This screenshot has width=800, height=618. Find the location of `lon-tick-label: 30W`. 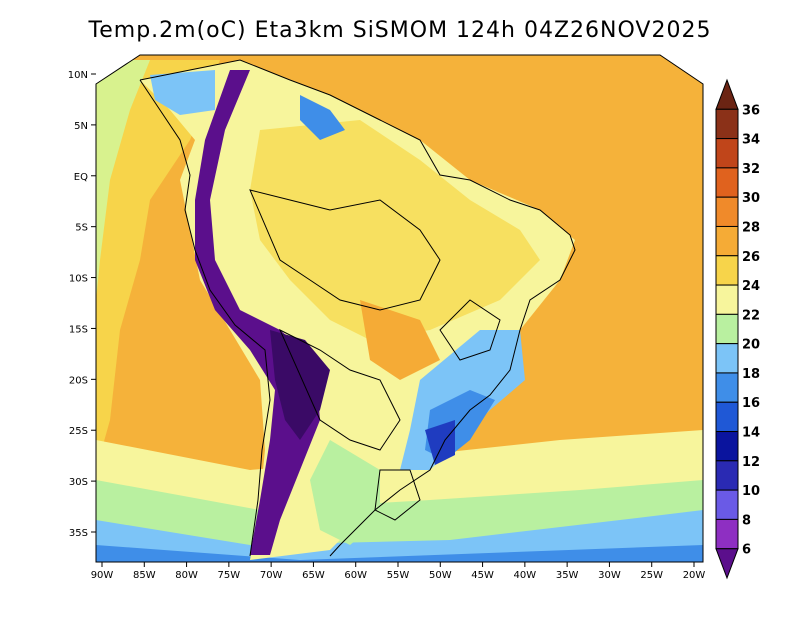

lon-tick-label: 30W is located at coordinates (609, 575).